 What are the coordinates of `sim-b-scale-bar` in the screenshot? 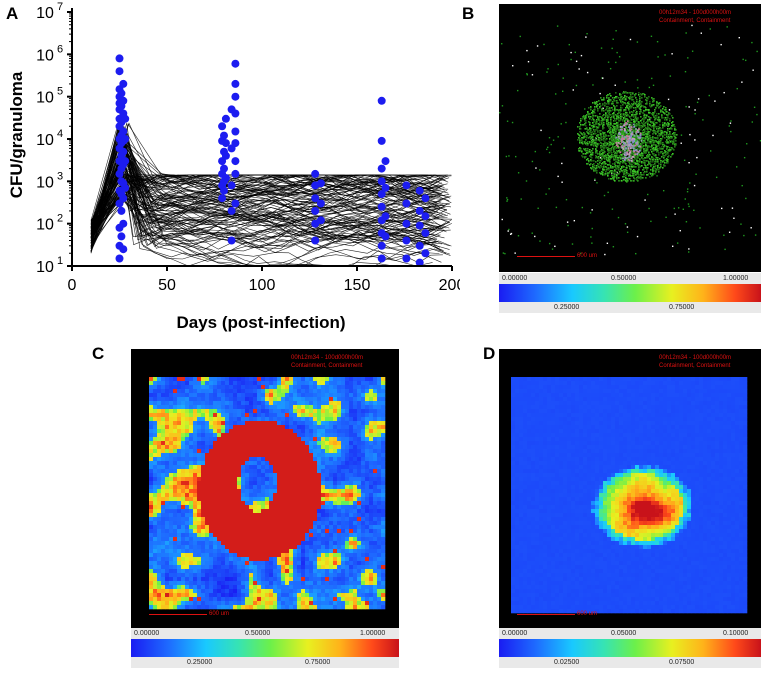 It's located at (546, 256).